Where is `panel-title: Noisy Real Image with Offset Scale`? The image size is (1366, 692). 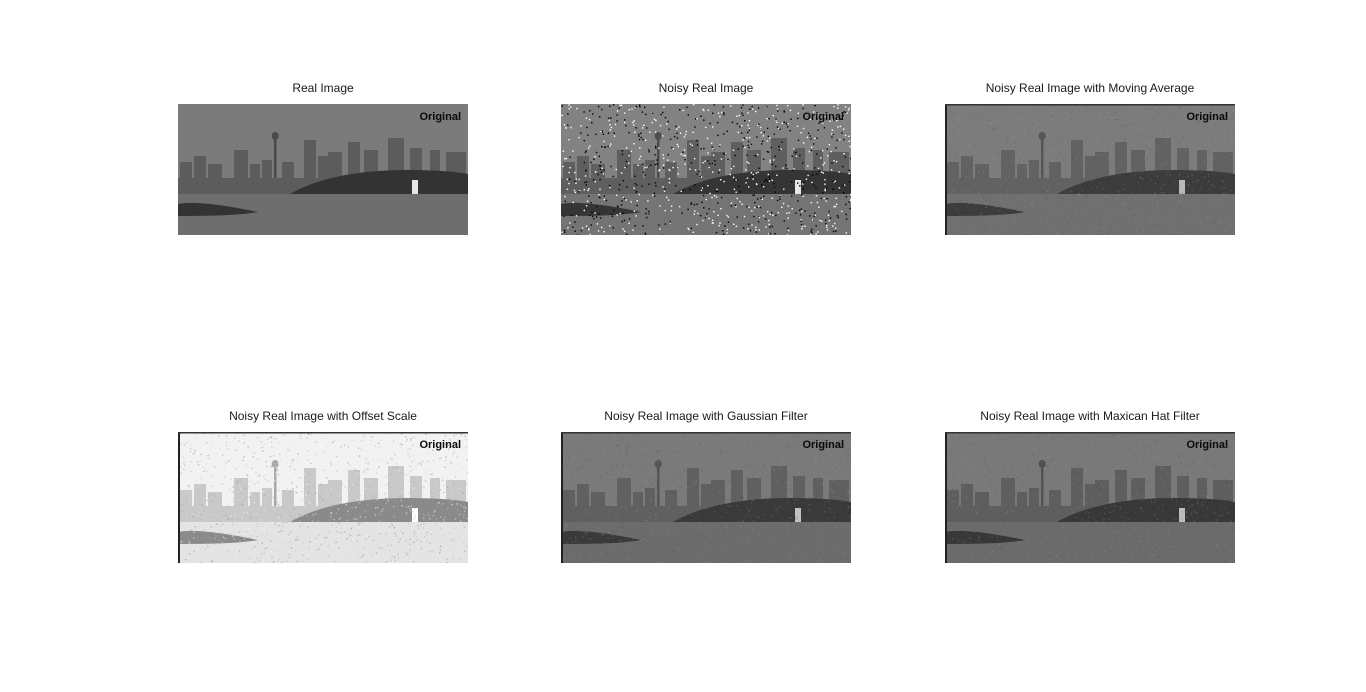
panel-title: Noisy Real Image with Offset Scale is located at coordinates (323, 416).